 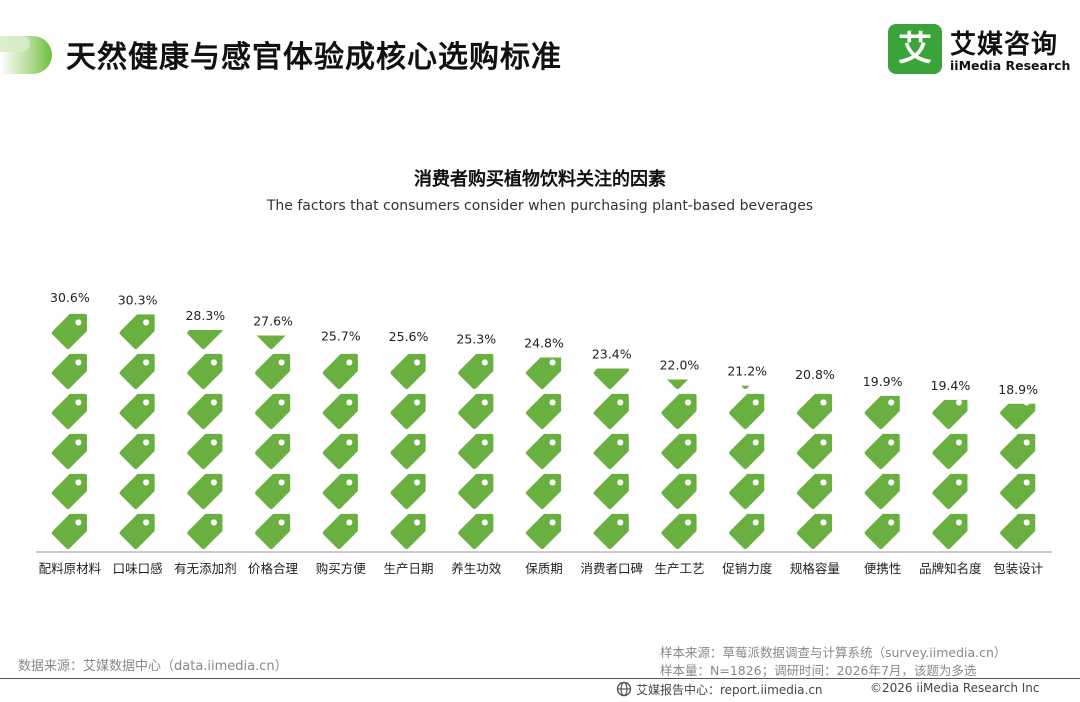 I want to click on category-label: 促销力度, so click(x=747, y=568).